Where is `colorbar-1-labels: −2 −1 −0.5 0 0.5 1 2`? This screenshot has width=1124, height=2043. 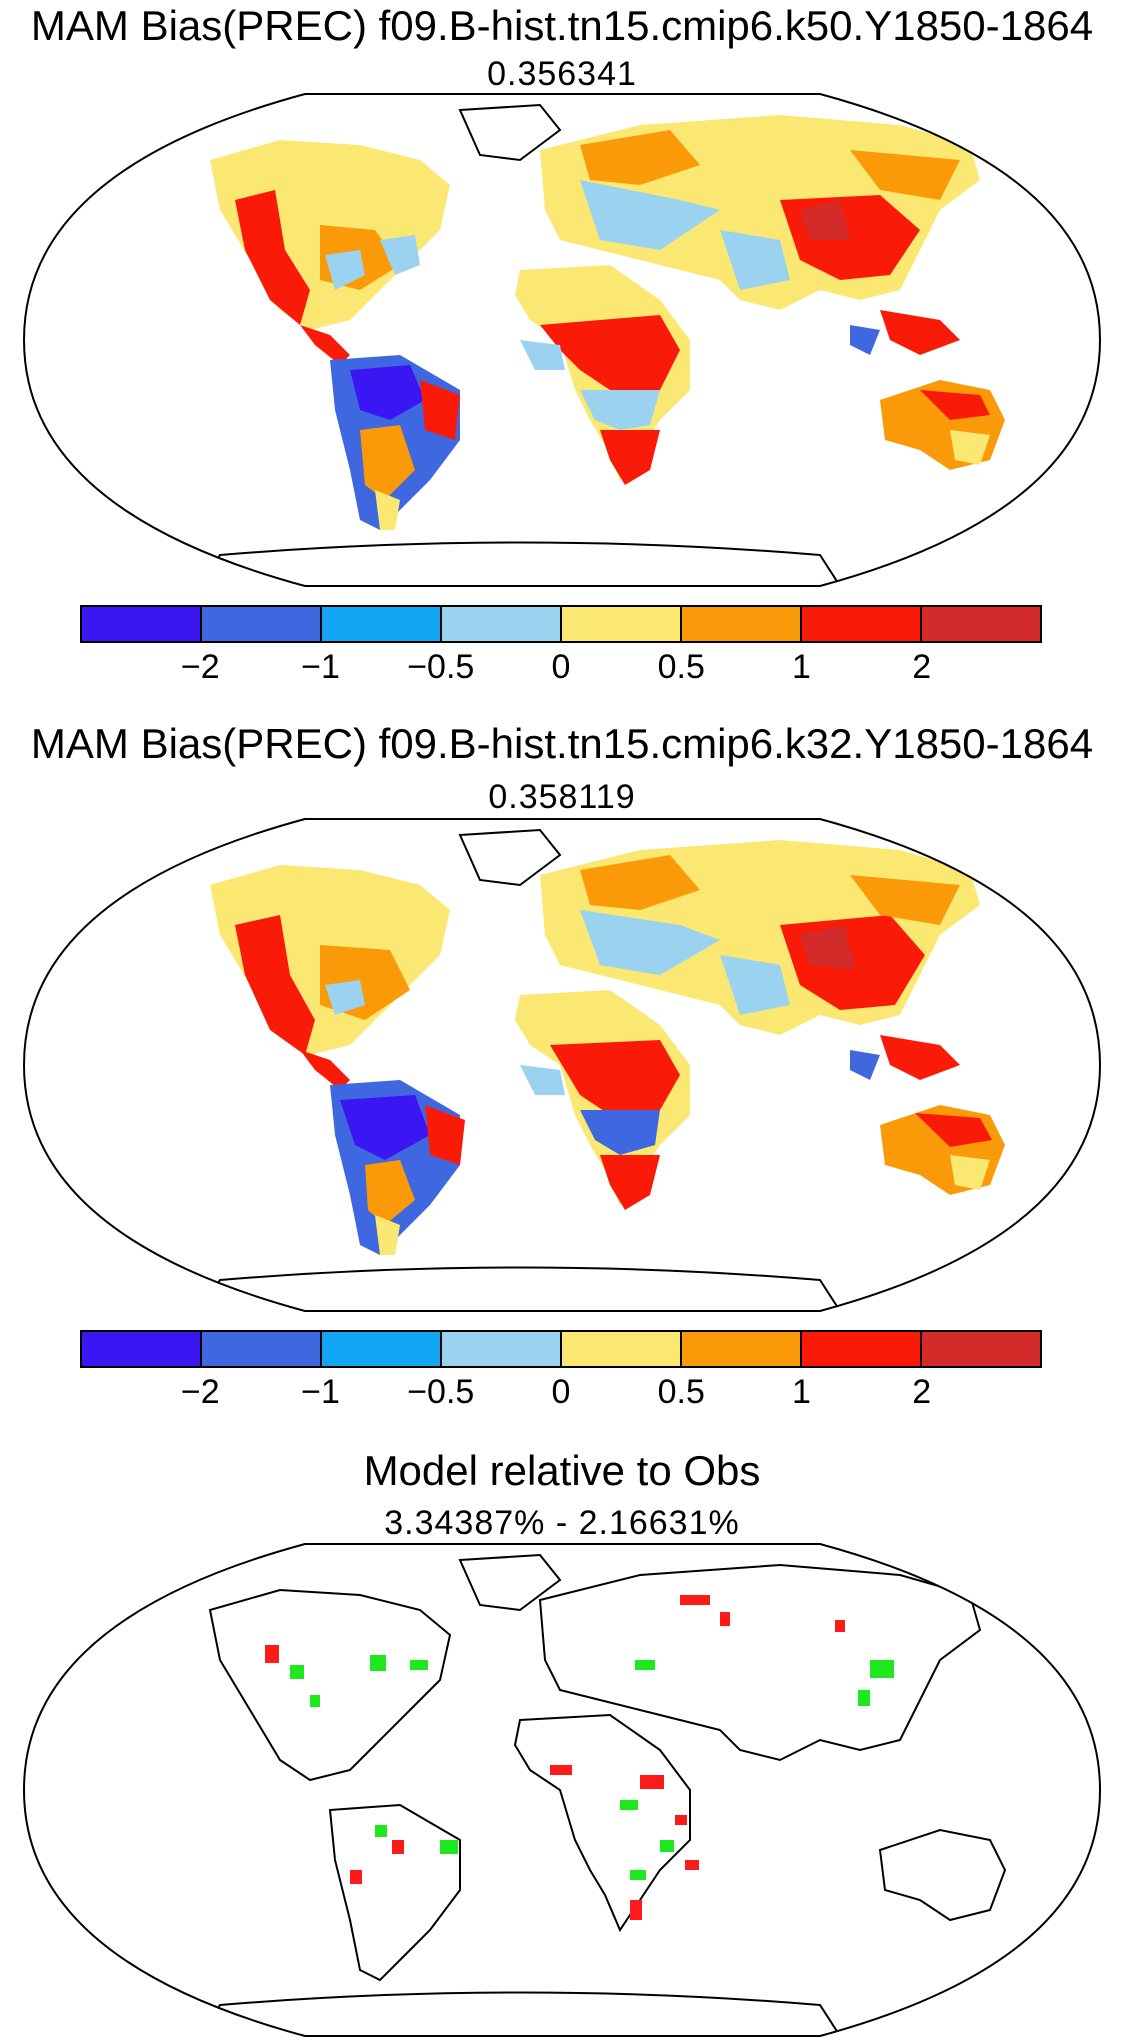
colorbar-1-labels: −2 −1 −0.5 0 0.5 1 2 is located at coordinates (561, 670).